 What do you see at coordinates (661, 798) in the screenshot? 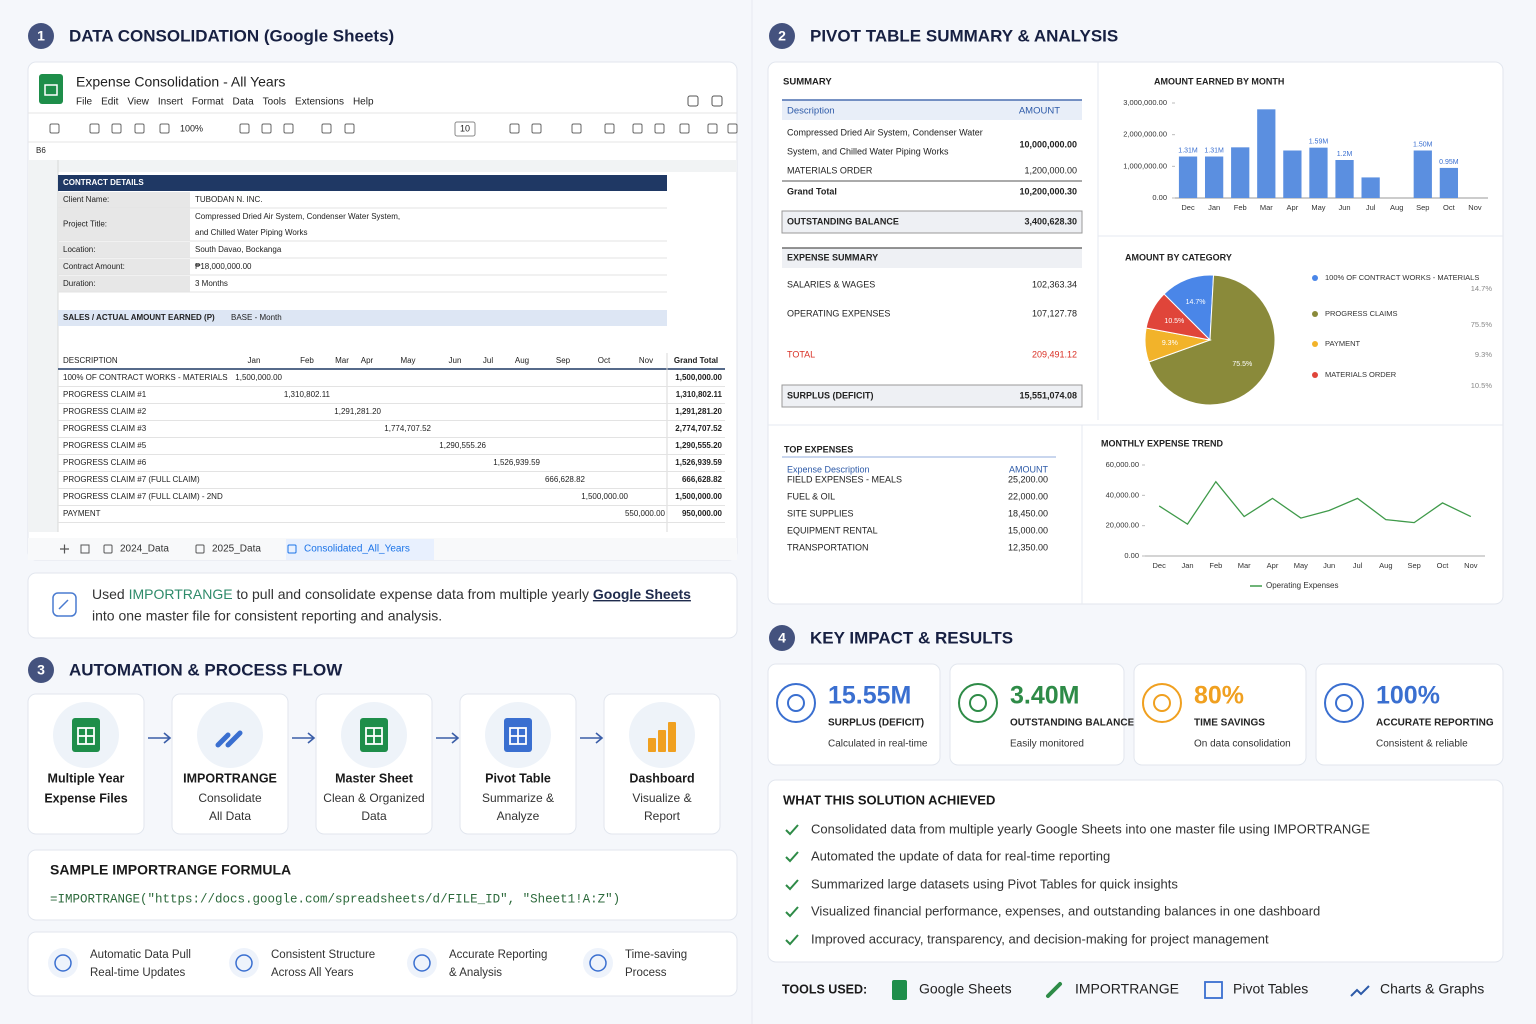
I see `flow-text: Visualize &` at bounding box center [661, 798].